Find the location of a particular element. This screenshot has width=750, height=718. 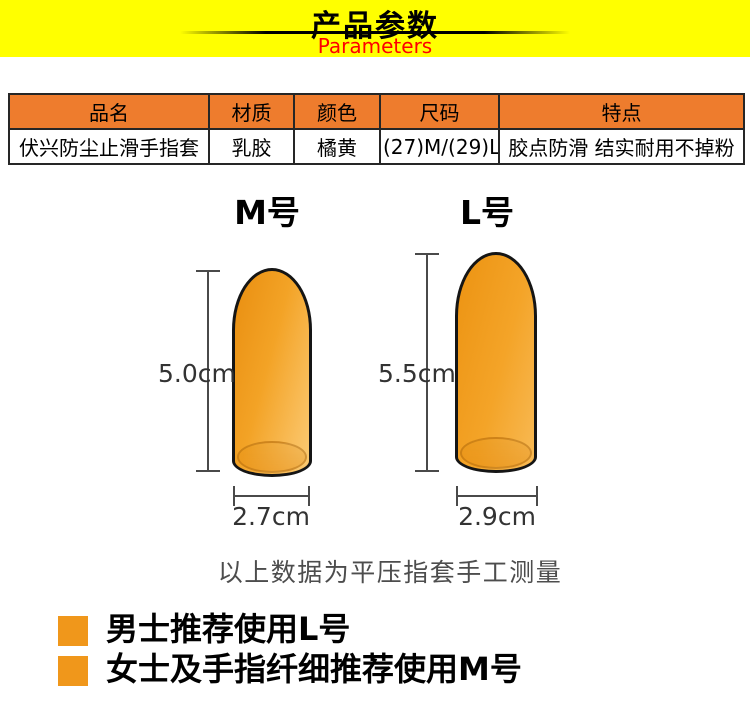

height-dimension-line-l is located at coordinates (427, 362).